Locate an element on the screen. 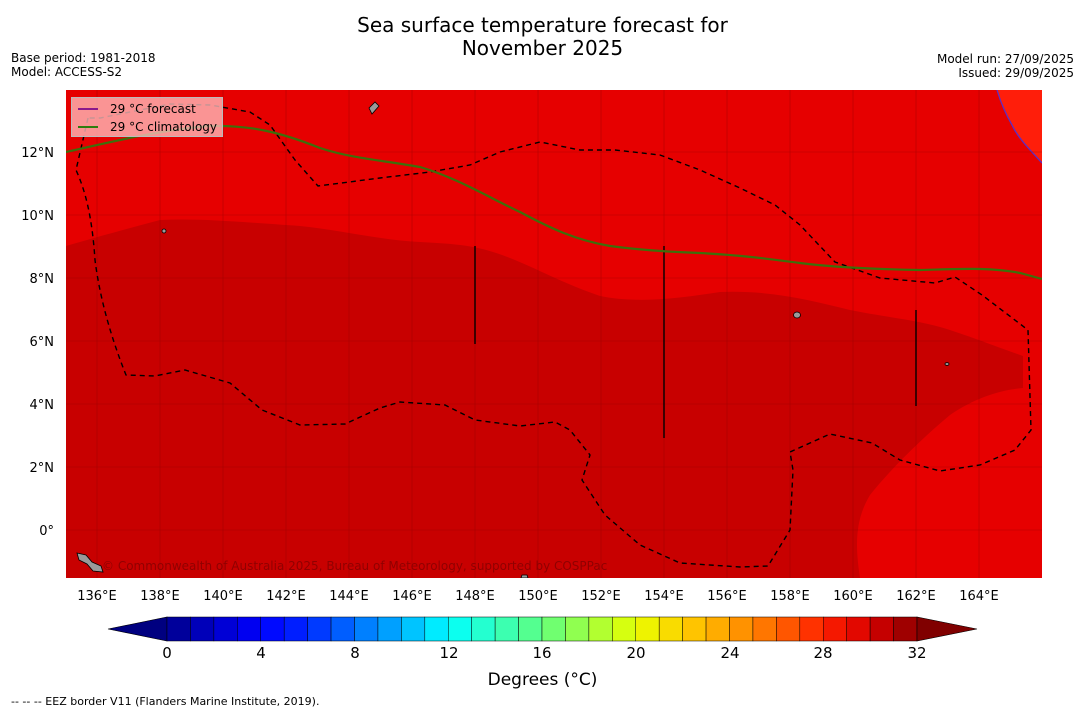  lon-label: 152°E is located at coordinates (601, 596).